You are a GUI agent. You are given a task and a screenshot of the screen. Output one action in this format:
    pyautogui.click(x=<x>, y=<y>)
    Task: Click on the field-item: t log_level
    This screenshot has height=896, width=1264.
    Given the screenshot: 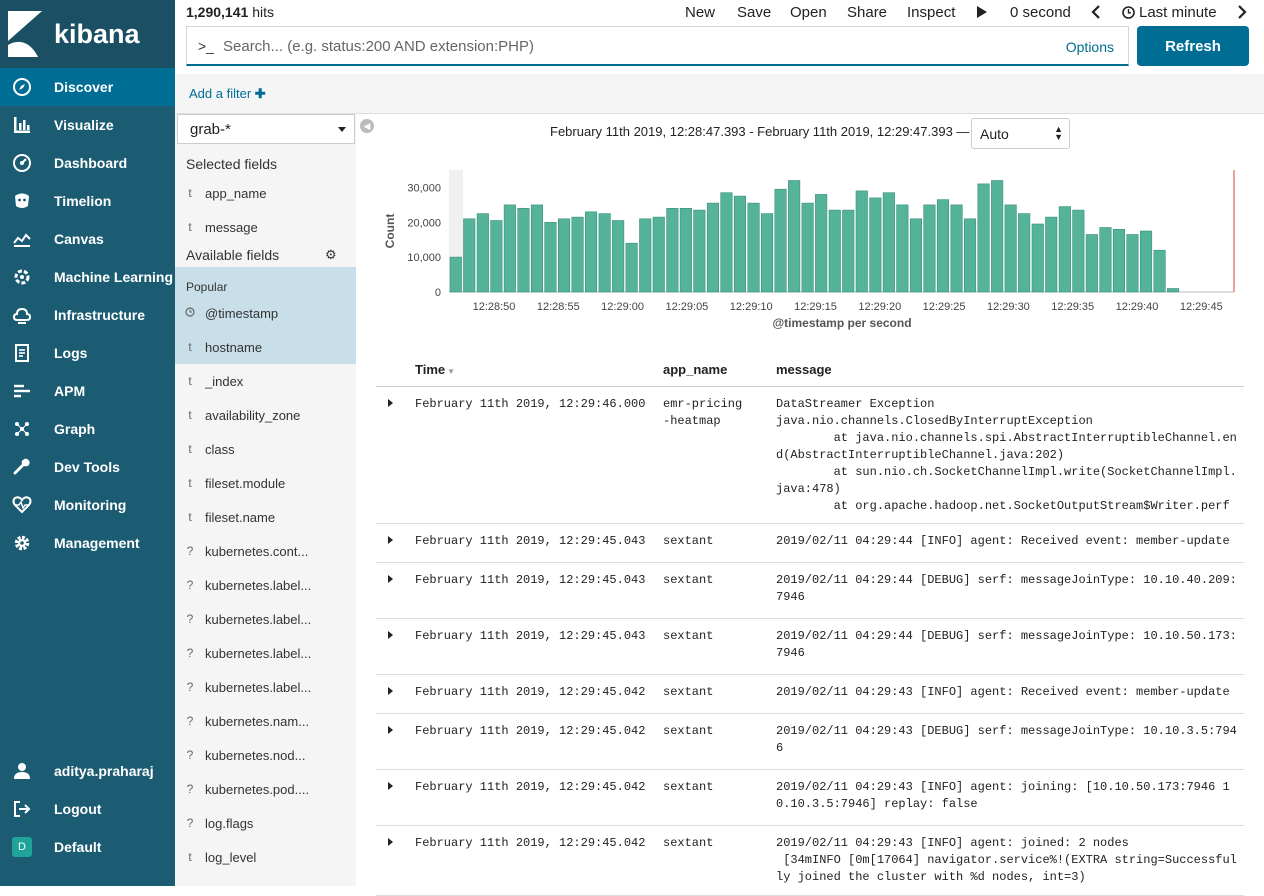 What is the action you would take?
    pyautogui.click(x=265, y=857)
    